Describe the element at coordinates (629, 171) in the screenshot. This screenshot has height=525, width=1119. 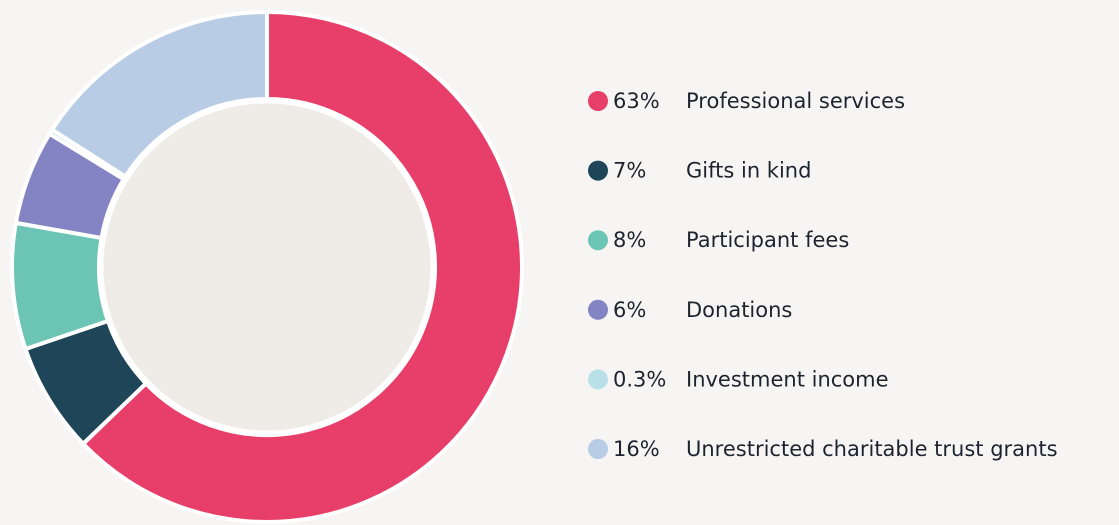
I see `legend-value: 7%` at that location.